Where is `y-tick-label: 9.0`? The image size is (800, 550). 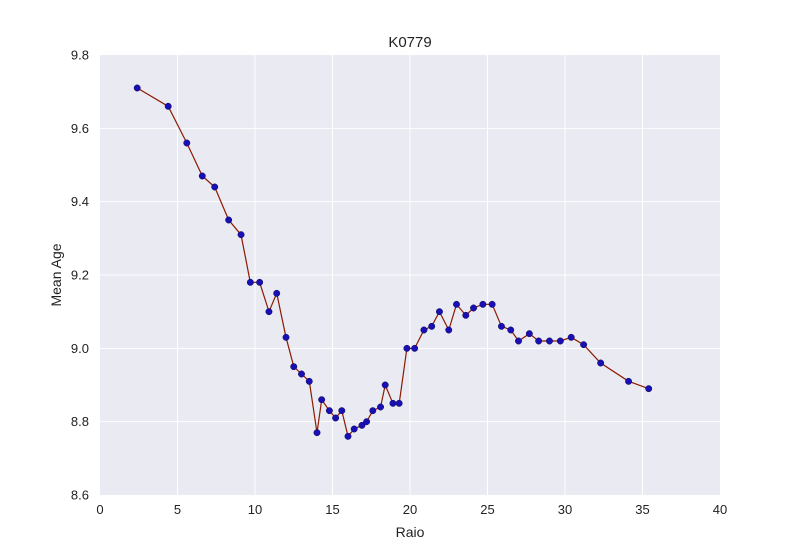
y-tick-label: 9.0 is located at coordinates (80, 348).